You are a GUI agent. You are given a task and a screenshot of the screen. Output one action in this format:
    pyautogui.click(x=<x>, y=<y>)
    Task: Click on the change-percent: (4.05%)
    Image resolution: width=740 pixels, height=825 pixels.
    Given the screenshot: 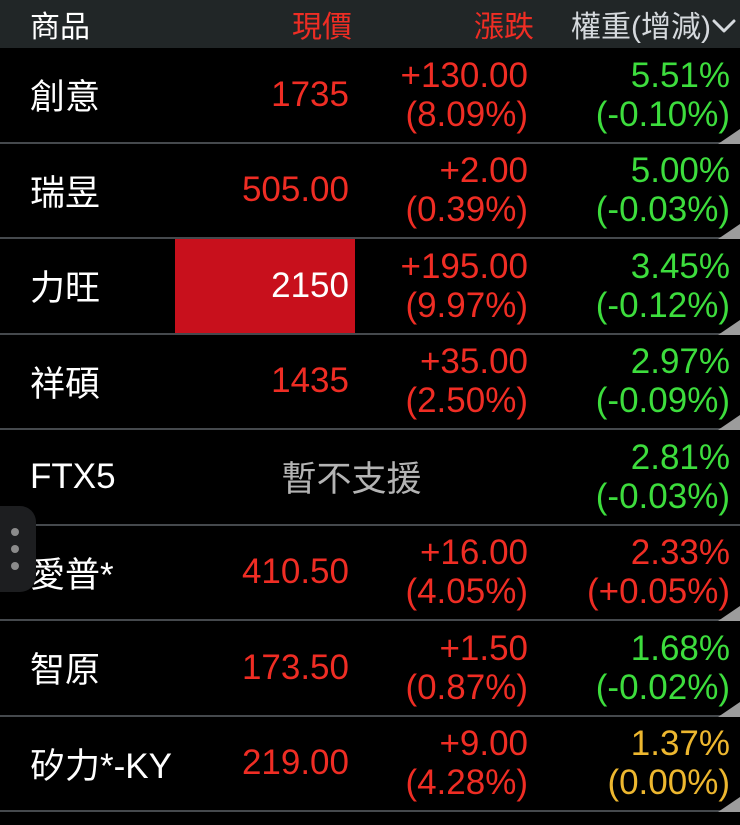 What is the action you would take?
    pyautogui.click(x=466, y=592)
    